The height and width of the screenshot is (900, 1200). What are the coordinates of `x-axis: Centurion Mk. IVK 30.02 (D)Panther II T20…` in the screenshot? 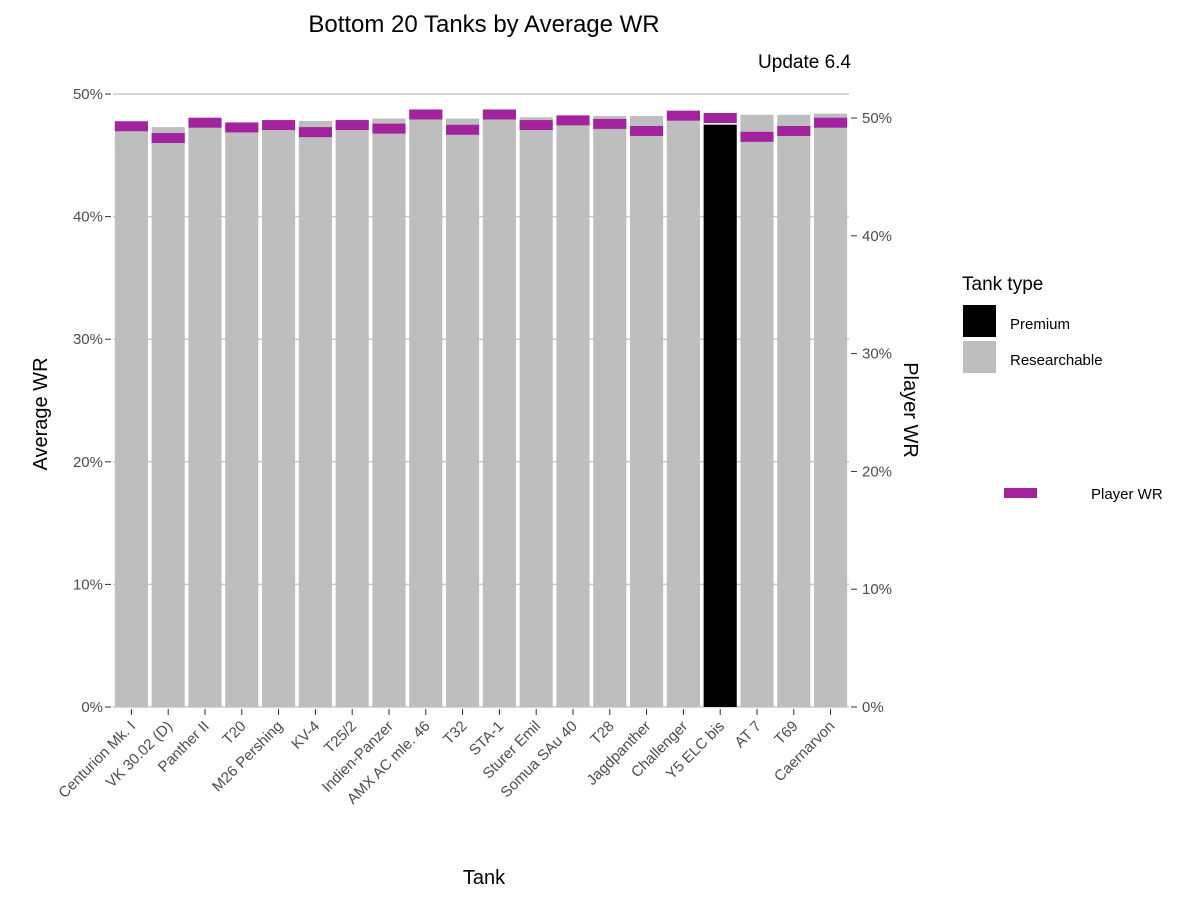 It's located at (446, 758).